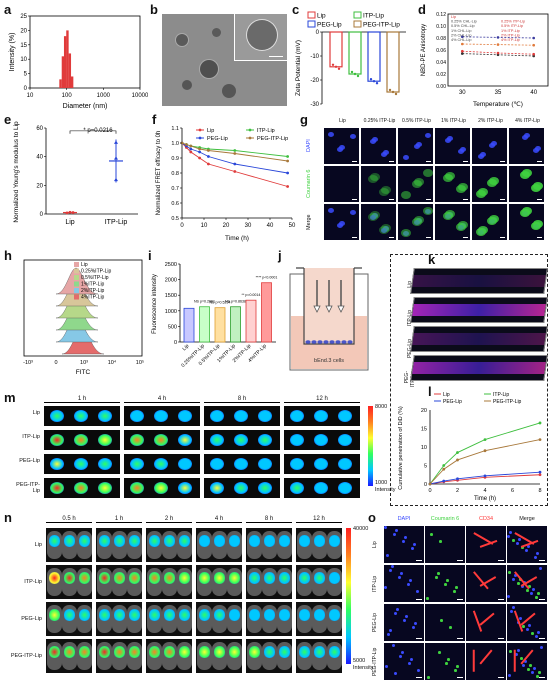 The image size is (554, 686). What do you see at coordinates (446, 395) in the screenshot?
I see `legend-label: Lip` at bounding box center [446, 395].